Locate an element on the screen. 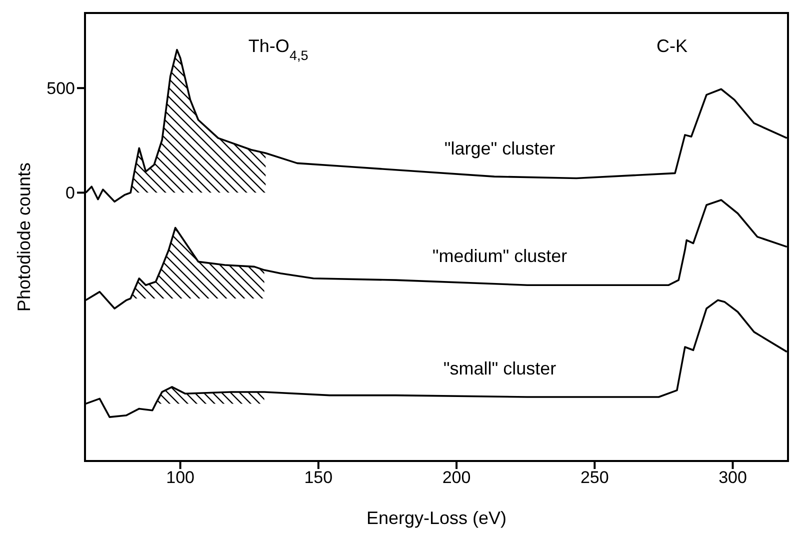 The image size is (798, 538). y-tick-label: 0 is located at coordinates (70, 193).